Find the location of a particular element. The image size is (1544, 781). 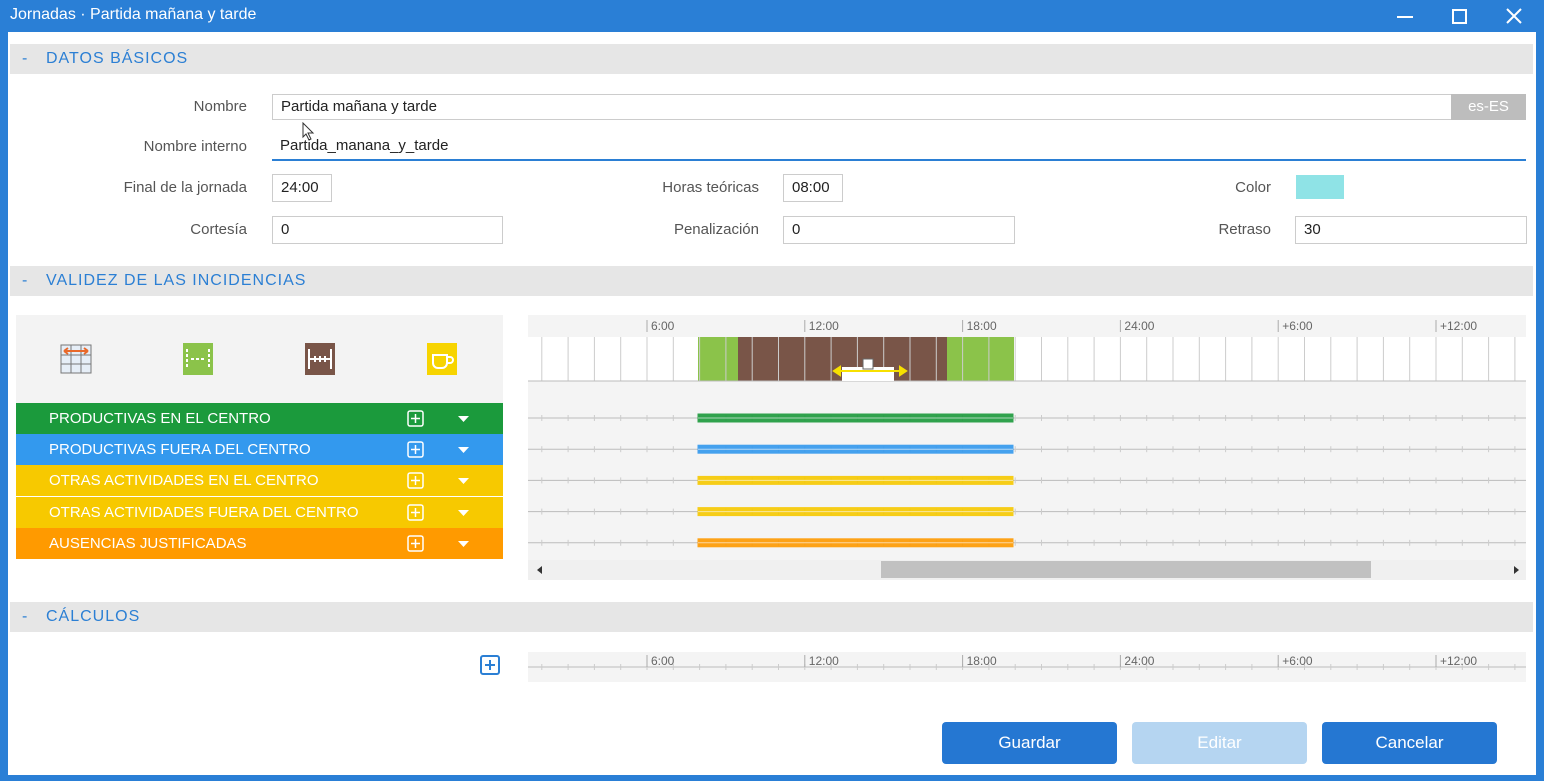

cursor is located at coordinates (308, 131).